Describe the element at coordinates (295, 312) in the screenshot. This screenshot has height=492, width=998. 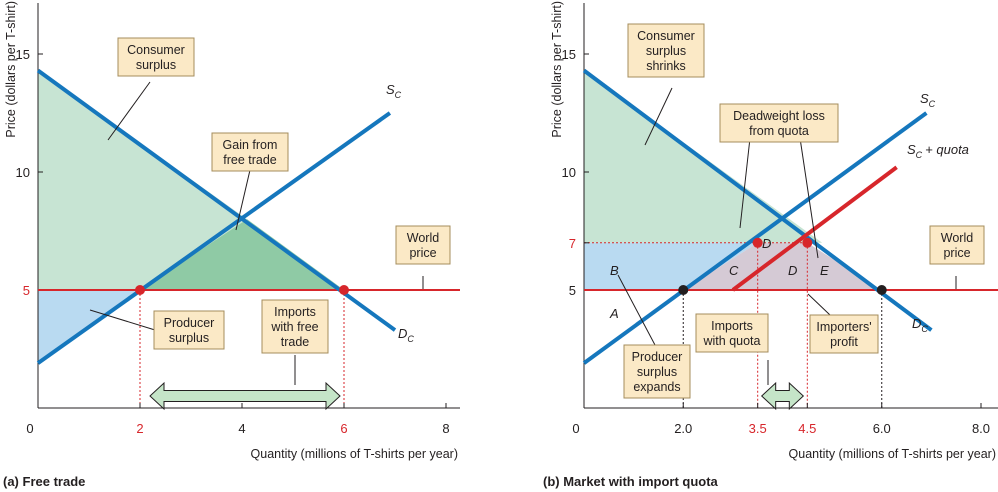
I see `callout-imports-line: Imports` at that location.